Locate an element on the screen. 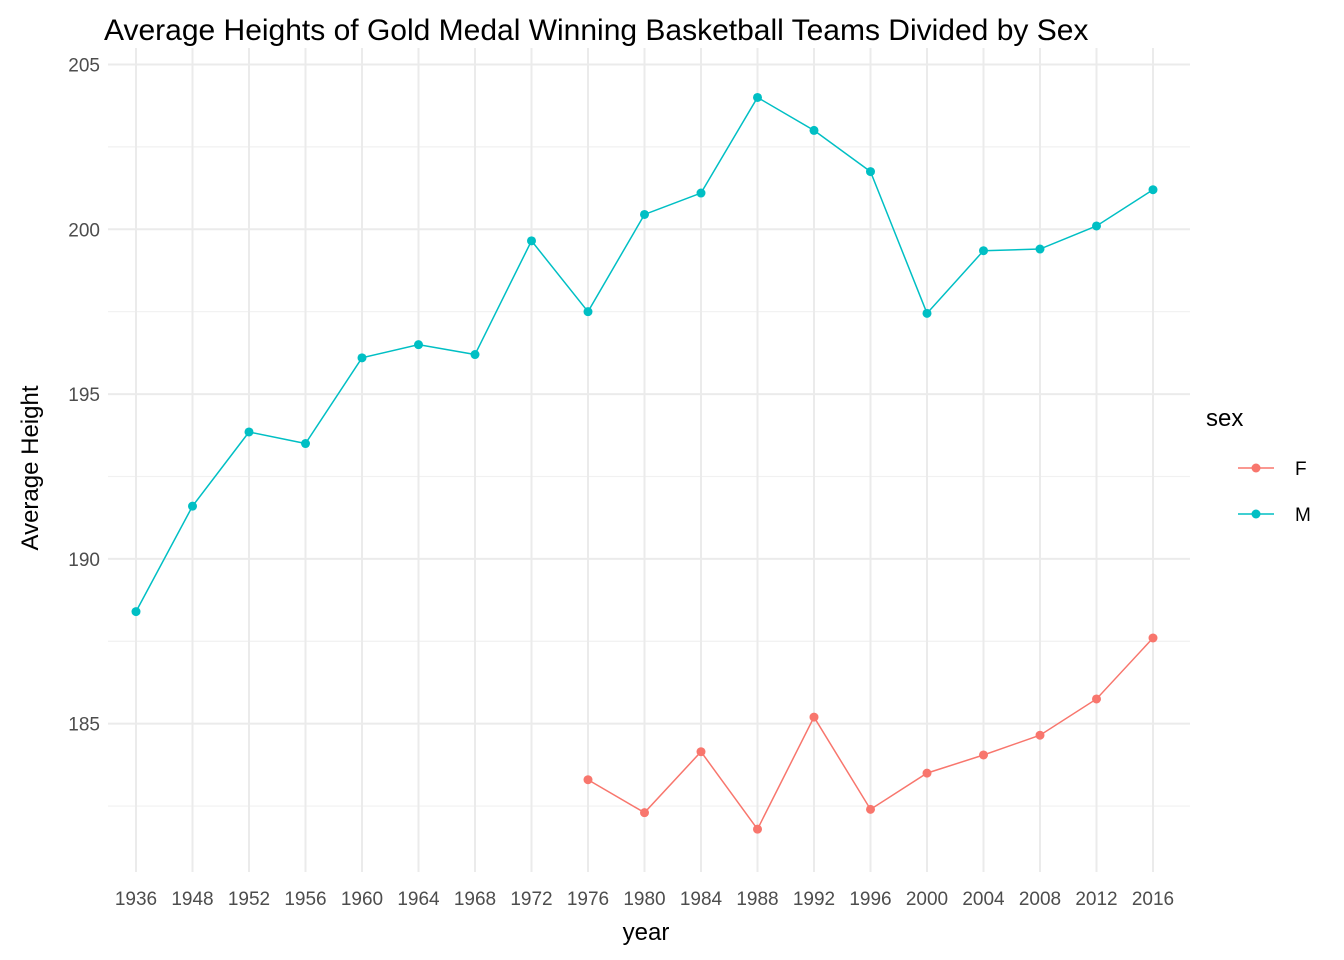 This screenshot has width=1344, height=960. series-F is located at coordinates (870, 733).